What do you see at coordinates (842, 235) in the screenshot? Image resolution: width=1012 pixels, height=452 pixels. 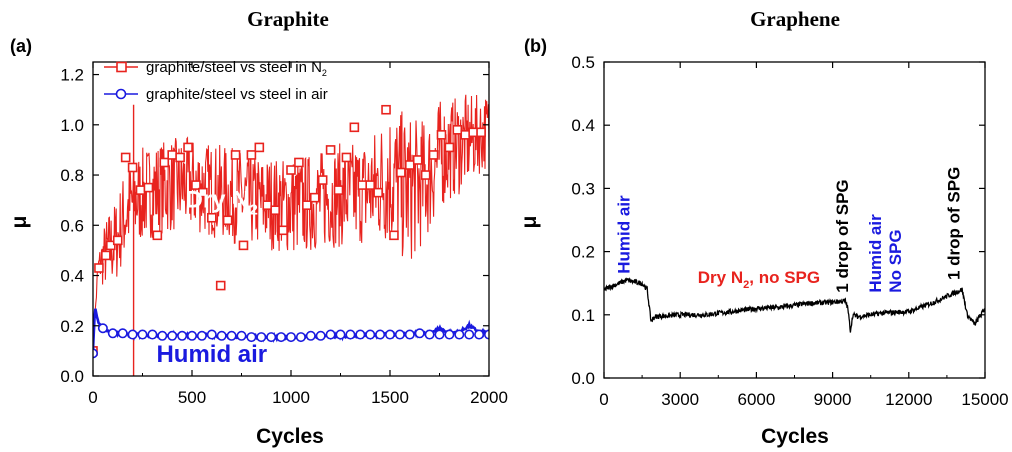 I see `annotation: 1 drop of SPG` at bounding box center [842, 235].